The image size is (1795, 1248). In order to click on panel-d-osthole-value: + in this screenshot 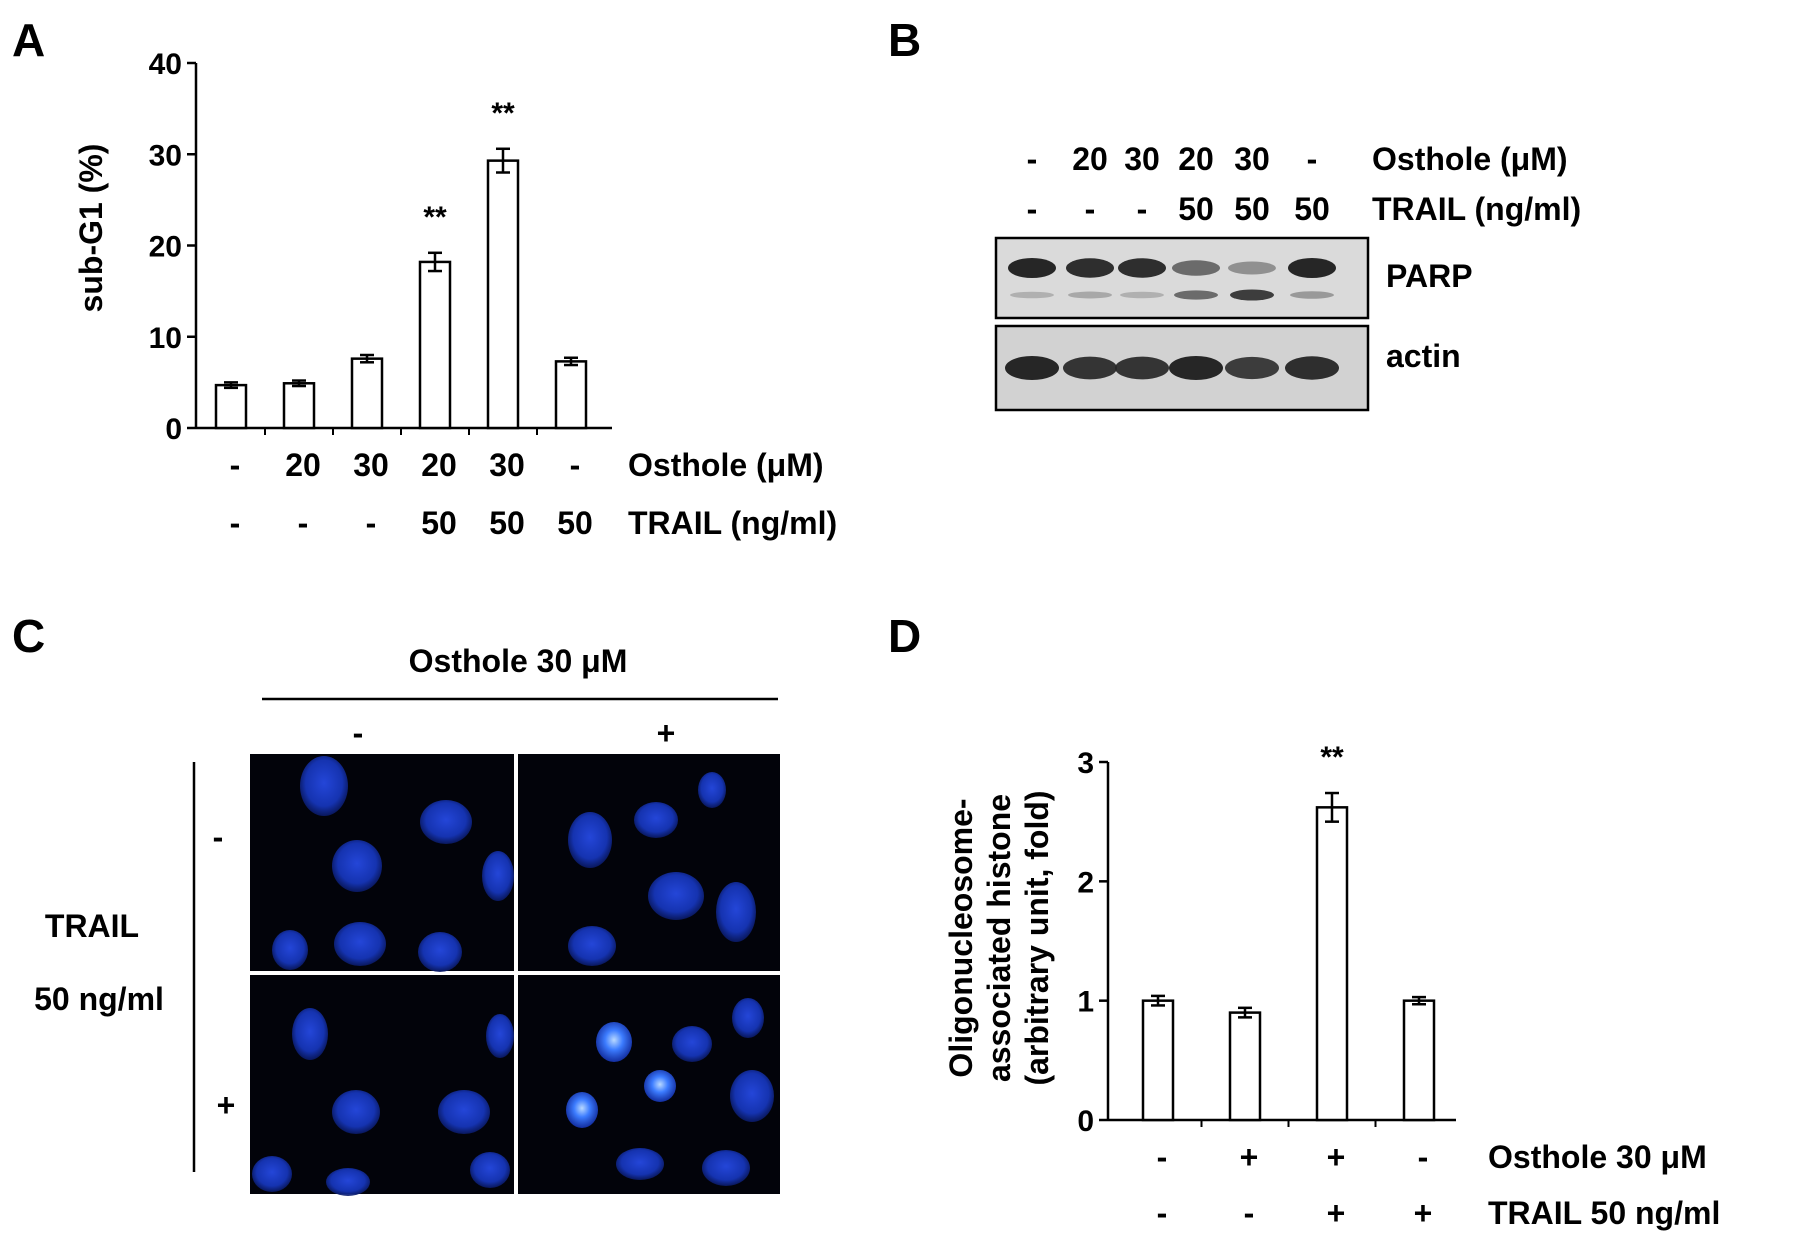, I will do `click(1249, 1157)`.